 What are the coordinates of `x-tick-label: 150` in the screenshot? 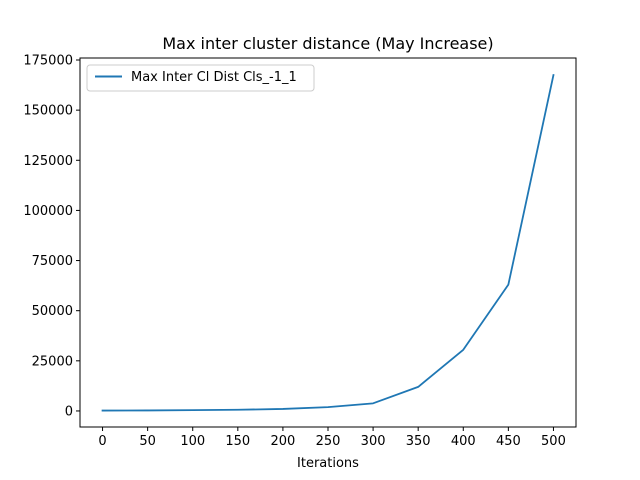 It's located at (237, 441).